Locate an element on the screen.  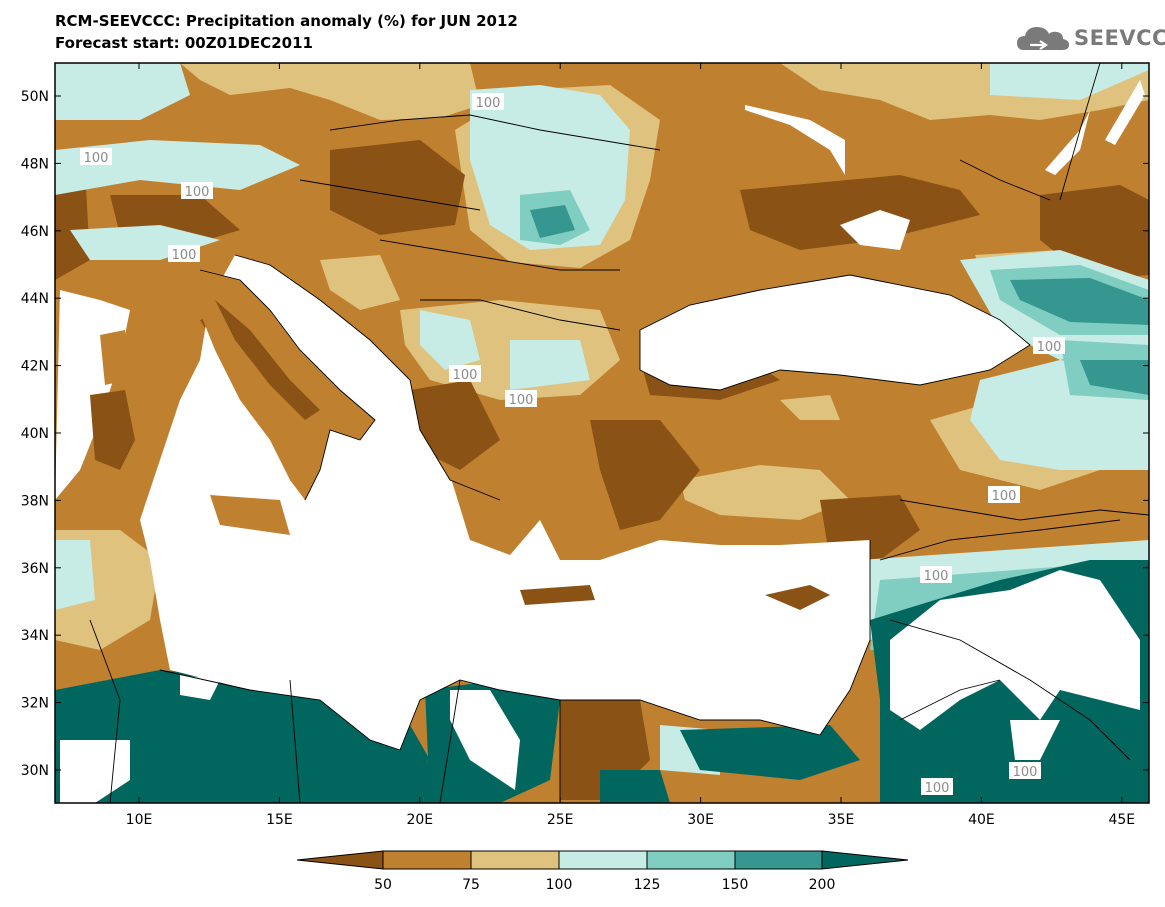
colorbar-arrow-low is located at coordinates (340, 860).